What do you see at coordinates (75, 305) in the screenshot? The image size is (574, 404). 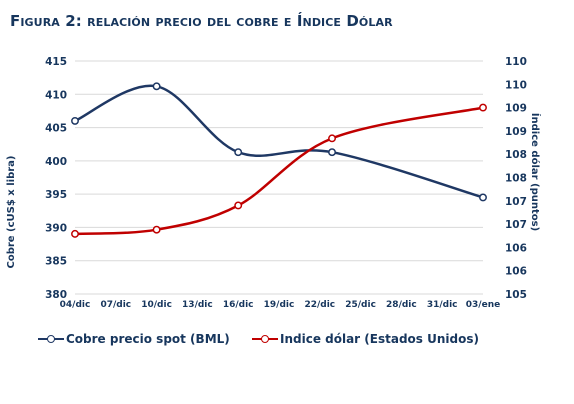 I see `x-tick-label: 04/dic` at bounding box center [75, 305].